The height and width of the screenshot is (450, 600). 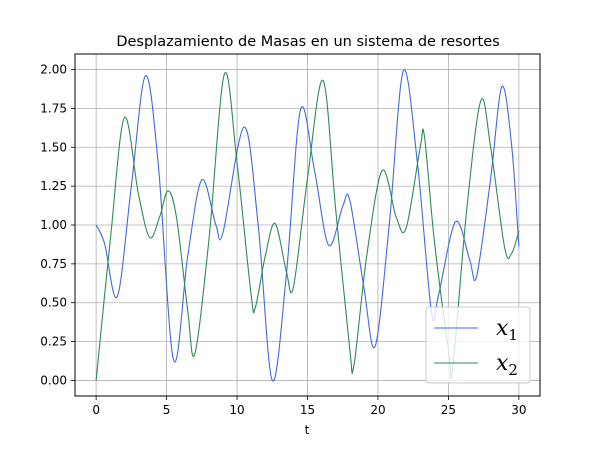 What do you see at coordinates (518, 410) in the screenshot?
I see `x-tick-label: 30` at bounding box center [518, 410].